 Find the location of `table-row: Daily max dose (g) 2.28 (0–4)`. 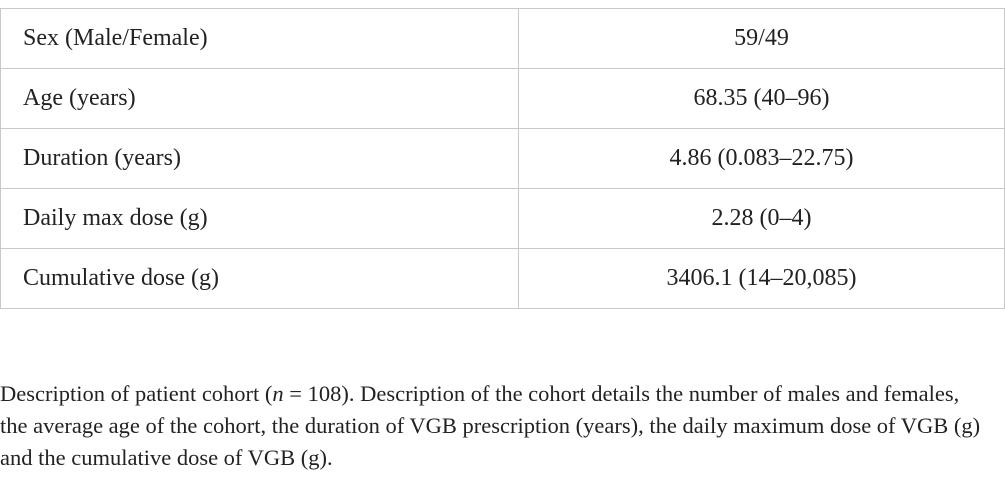

table-row: Daily max dose (g) 2.28 (0–4) is located at coordinates (502, 218).